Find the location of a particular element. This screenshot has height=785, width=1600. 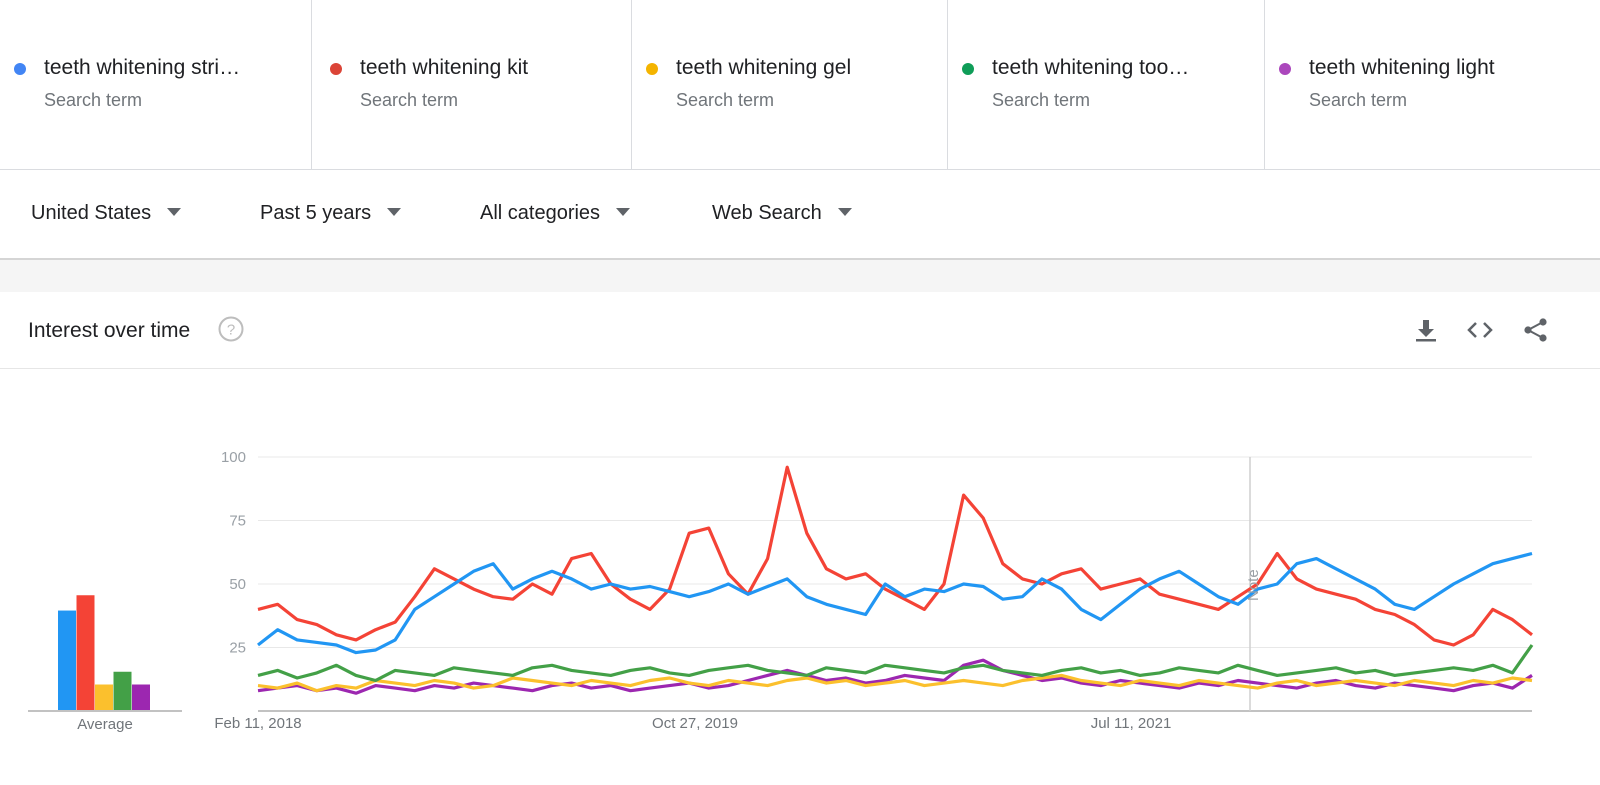

region-label: United States is located at coordinates (91, 213).